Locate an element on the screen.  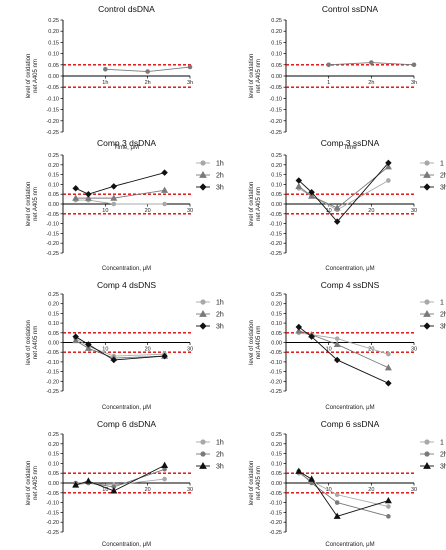
x-tick-label: 3h is located at coordinates (190, 83).